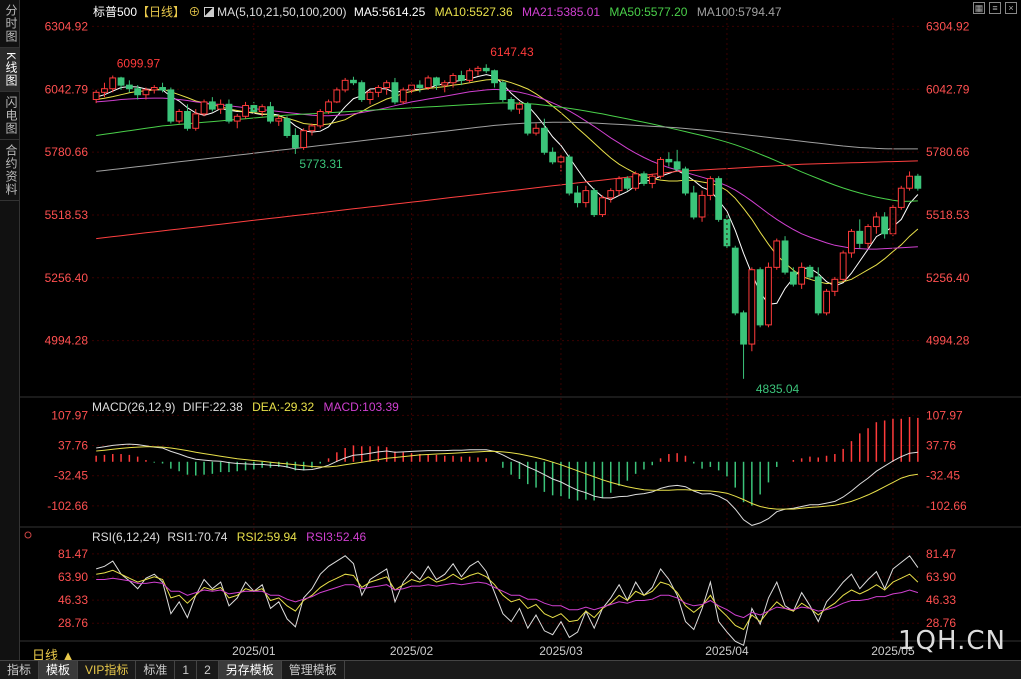 This screenshot has height=679, width=1021. What do you see at coordinates (512, 52) in the screenshot?
I see `extreme-label: 6147.43` at bounding box center [512, 52].